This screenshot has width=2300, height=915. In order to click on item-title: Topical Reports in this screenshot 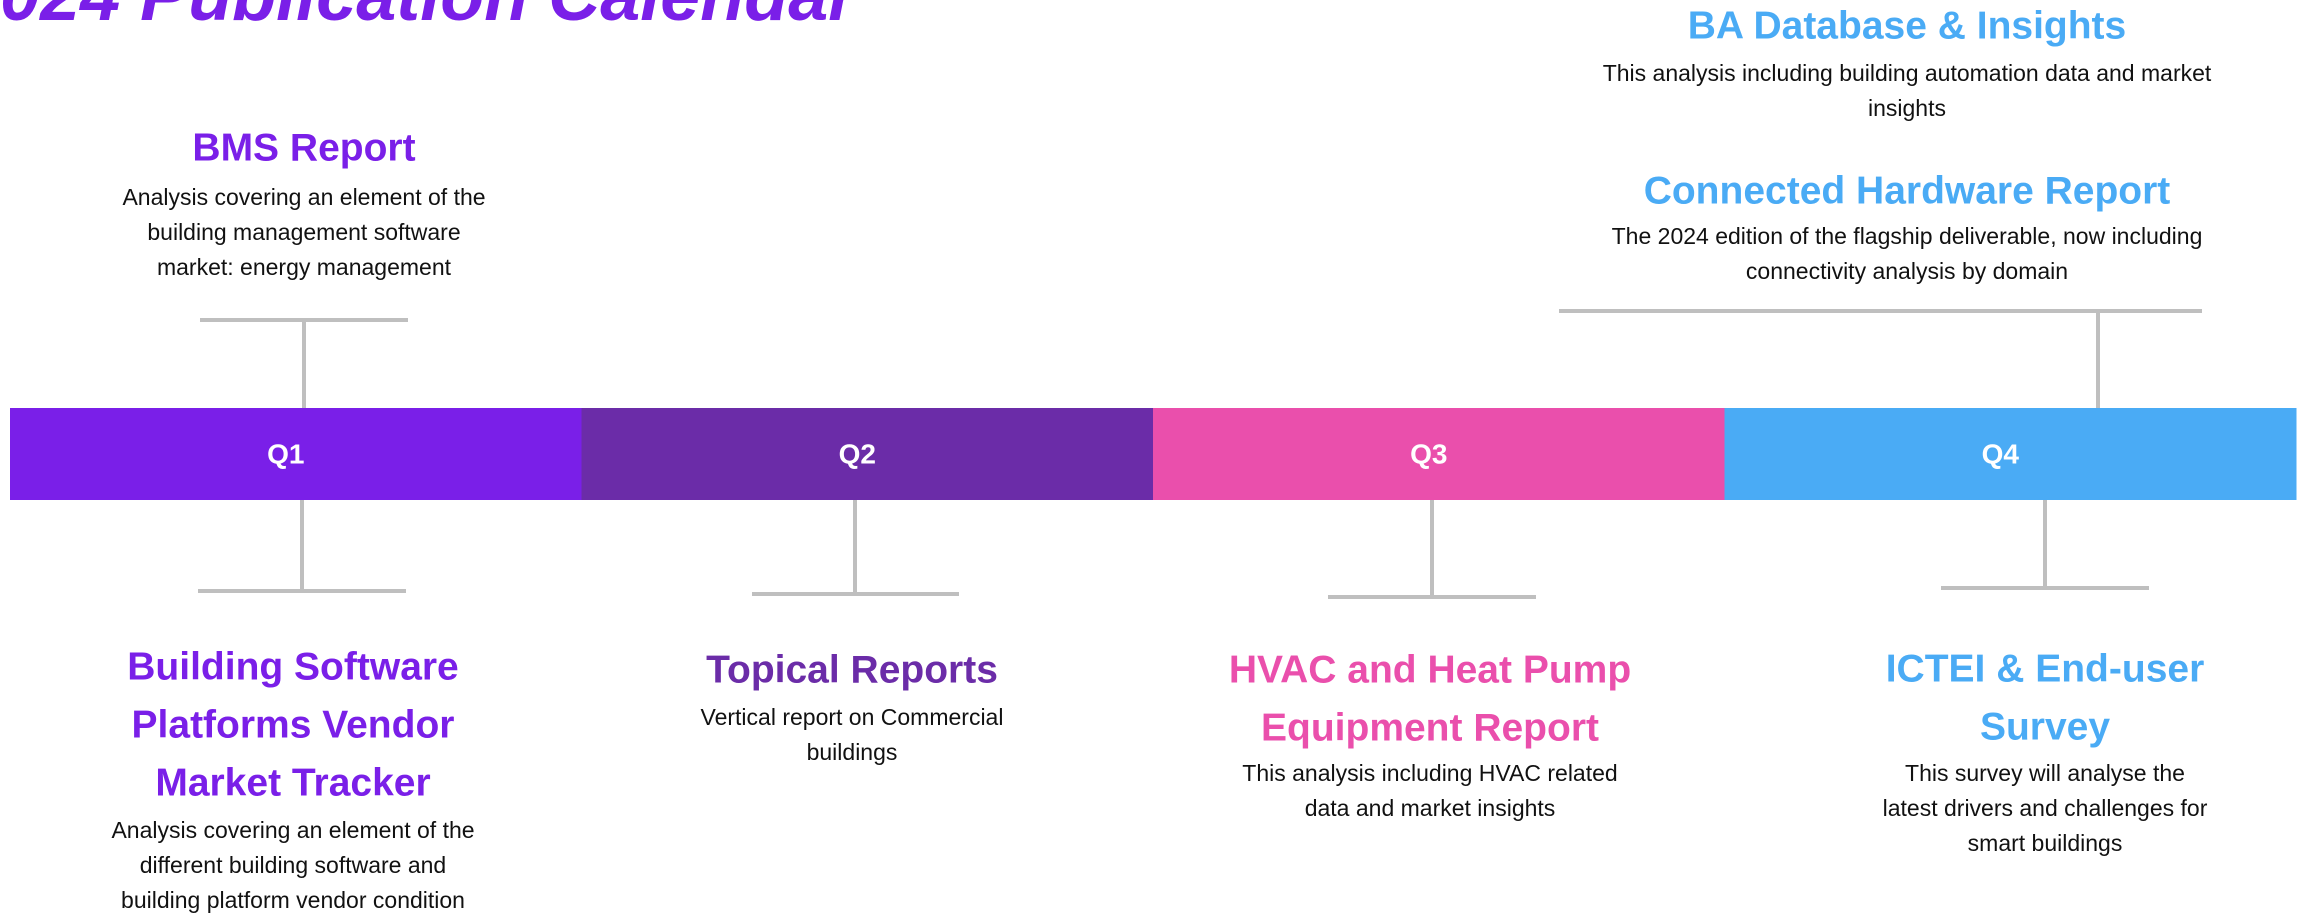, I will do `click(852, 670)`.